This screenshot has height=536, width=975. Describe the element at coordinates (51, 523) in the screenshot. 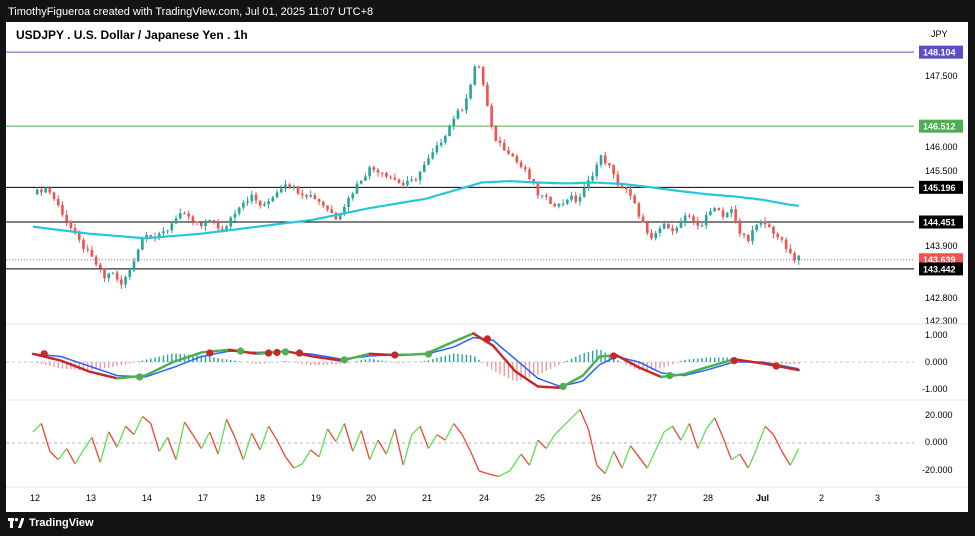

I see `tradingview-logo: TradingView` at that location.